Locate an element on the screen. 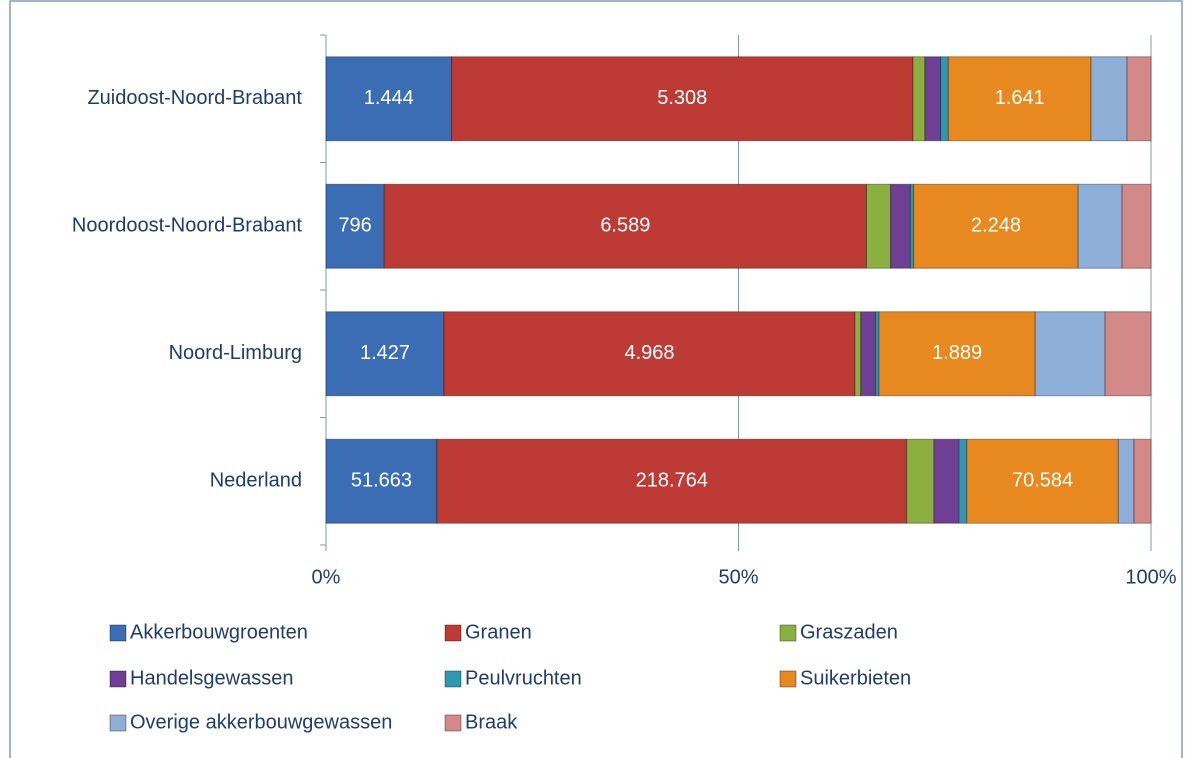 This screenshot has height=758, width=1191. value-label: 1.641 is located at coordinates (1020, 98).